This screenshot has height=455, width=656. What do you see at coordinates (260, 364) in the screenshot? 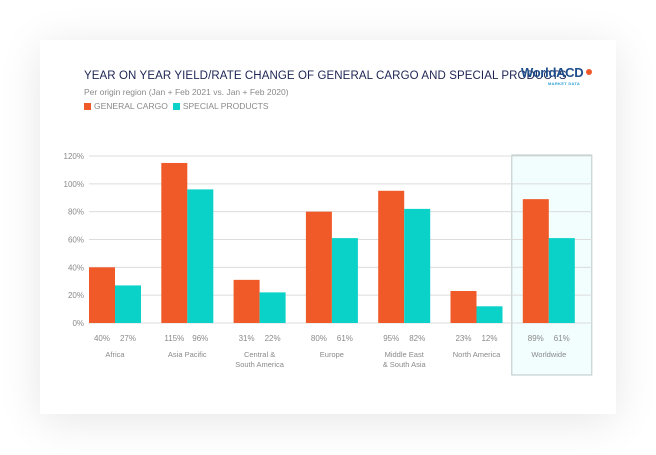
I see `category-label: South America` at bounding box center [260, 364].